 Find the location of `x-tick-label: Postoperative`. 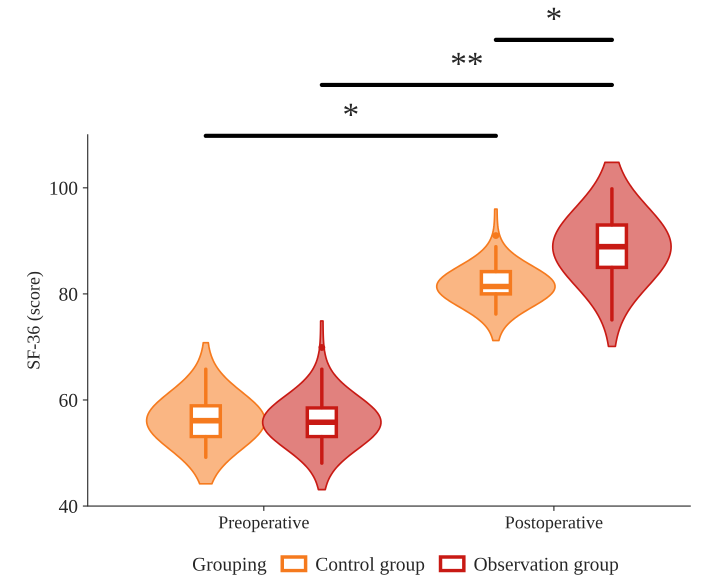

x-tick-label: Postoperative is located at coordinates (553, 524).